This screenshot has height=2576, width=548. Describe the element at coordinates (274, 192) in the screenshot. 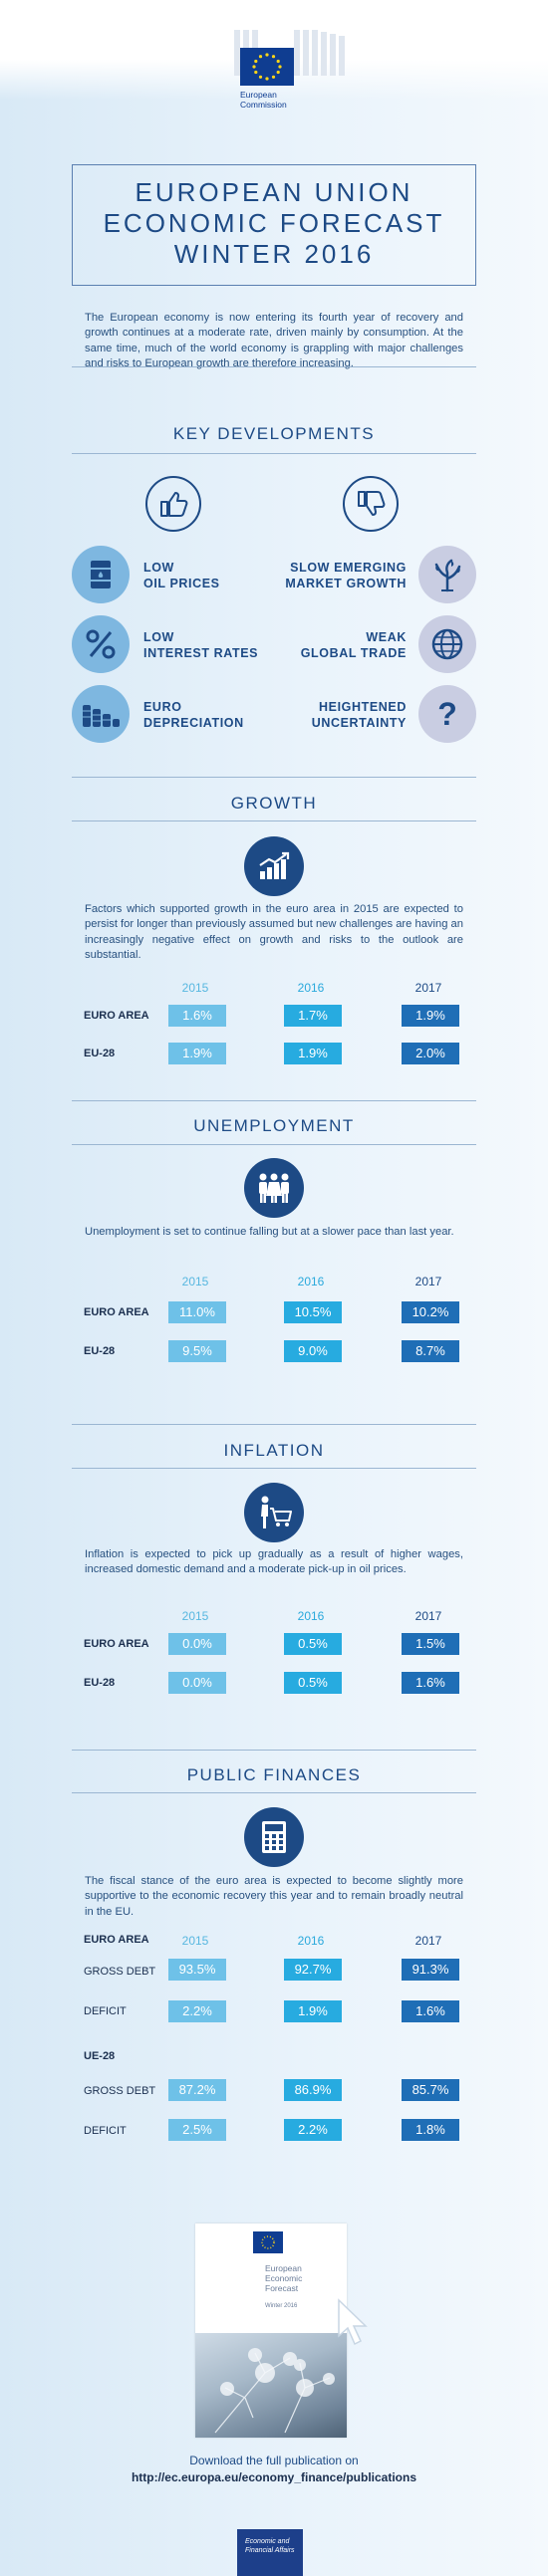

I see `title-line1: EUROPEAN UNION` at that location.